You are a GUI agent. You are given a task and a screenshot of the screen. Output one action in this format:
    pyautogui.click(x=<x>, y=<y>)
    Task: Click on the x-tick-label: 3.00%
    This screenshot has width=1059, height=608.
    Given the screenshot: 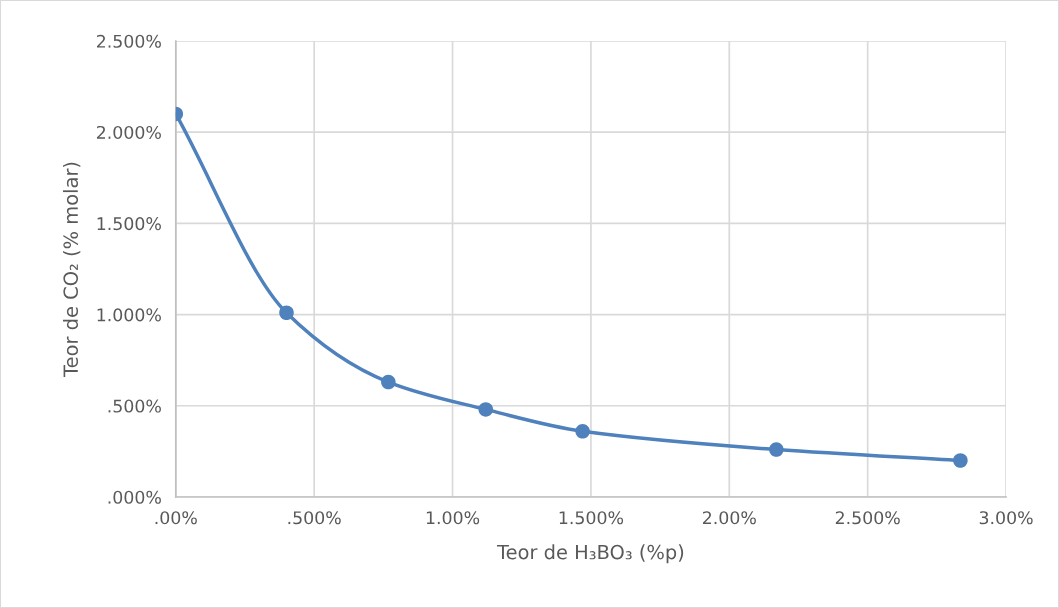 What is the action you would take?
    pyautogui.click(x=1006, y=518)
    